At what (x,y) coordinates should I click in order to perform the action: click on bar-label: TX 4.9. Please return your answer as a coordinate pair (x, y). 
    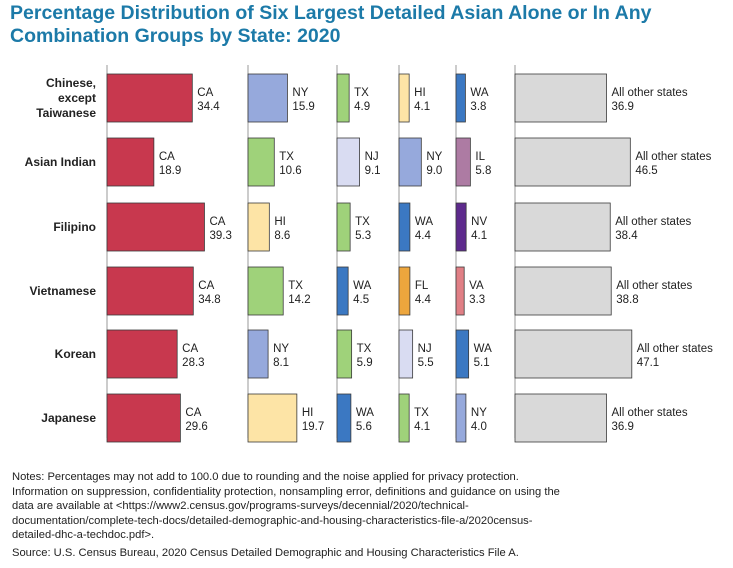
    Looking at the image, I should click on (362, 100).